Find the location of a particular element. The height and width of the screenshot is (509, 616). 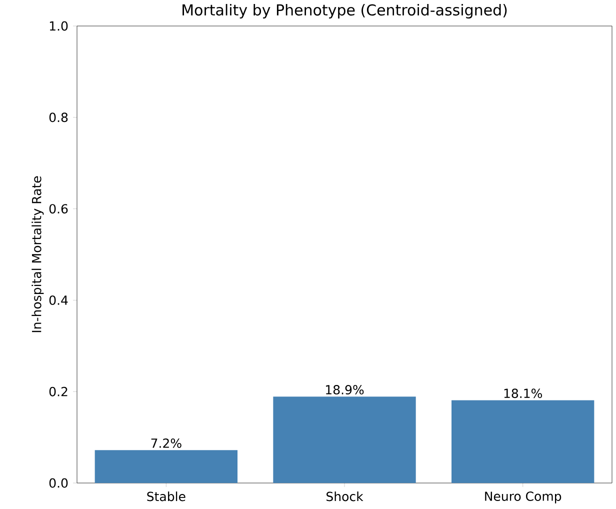

x-tick-label: Neuro Comp is located at coordinates (523, 498).